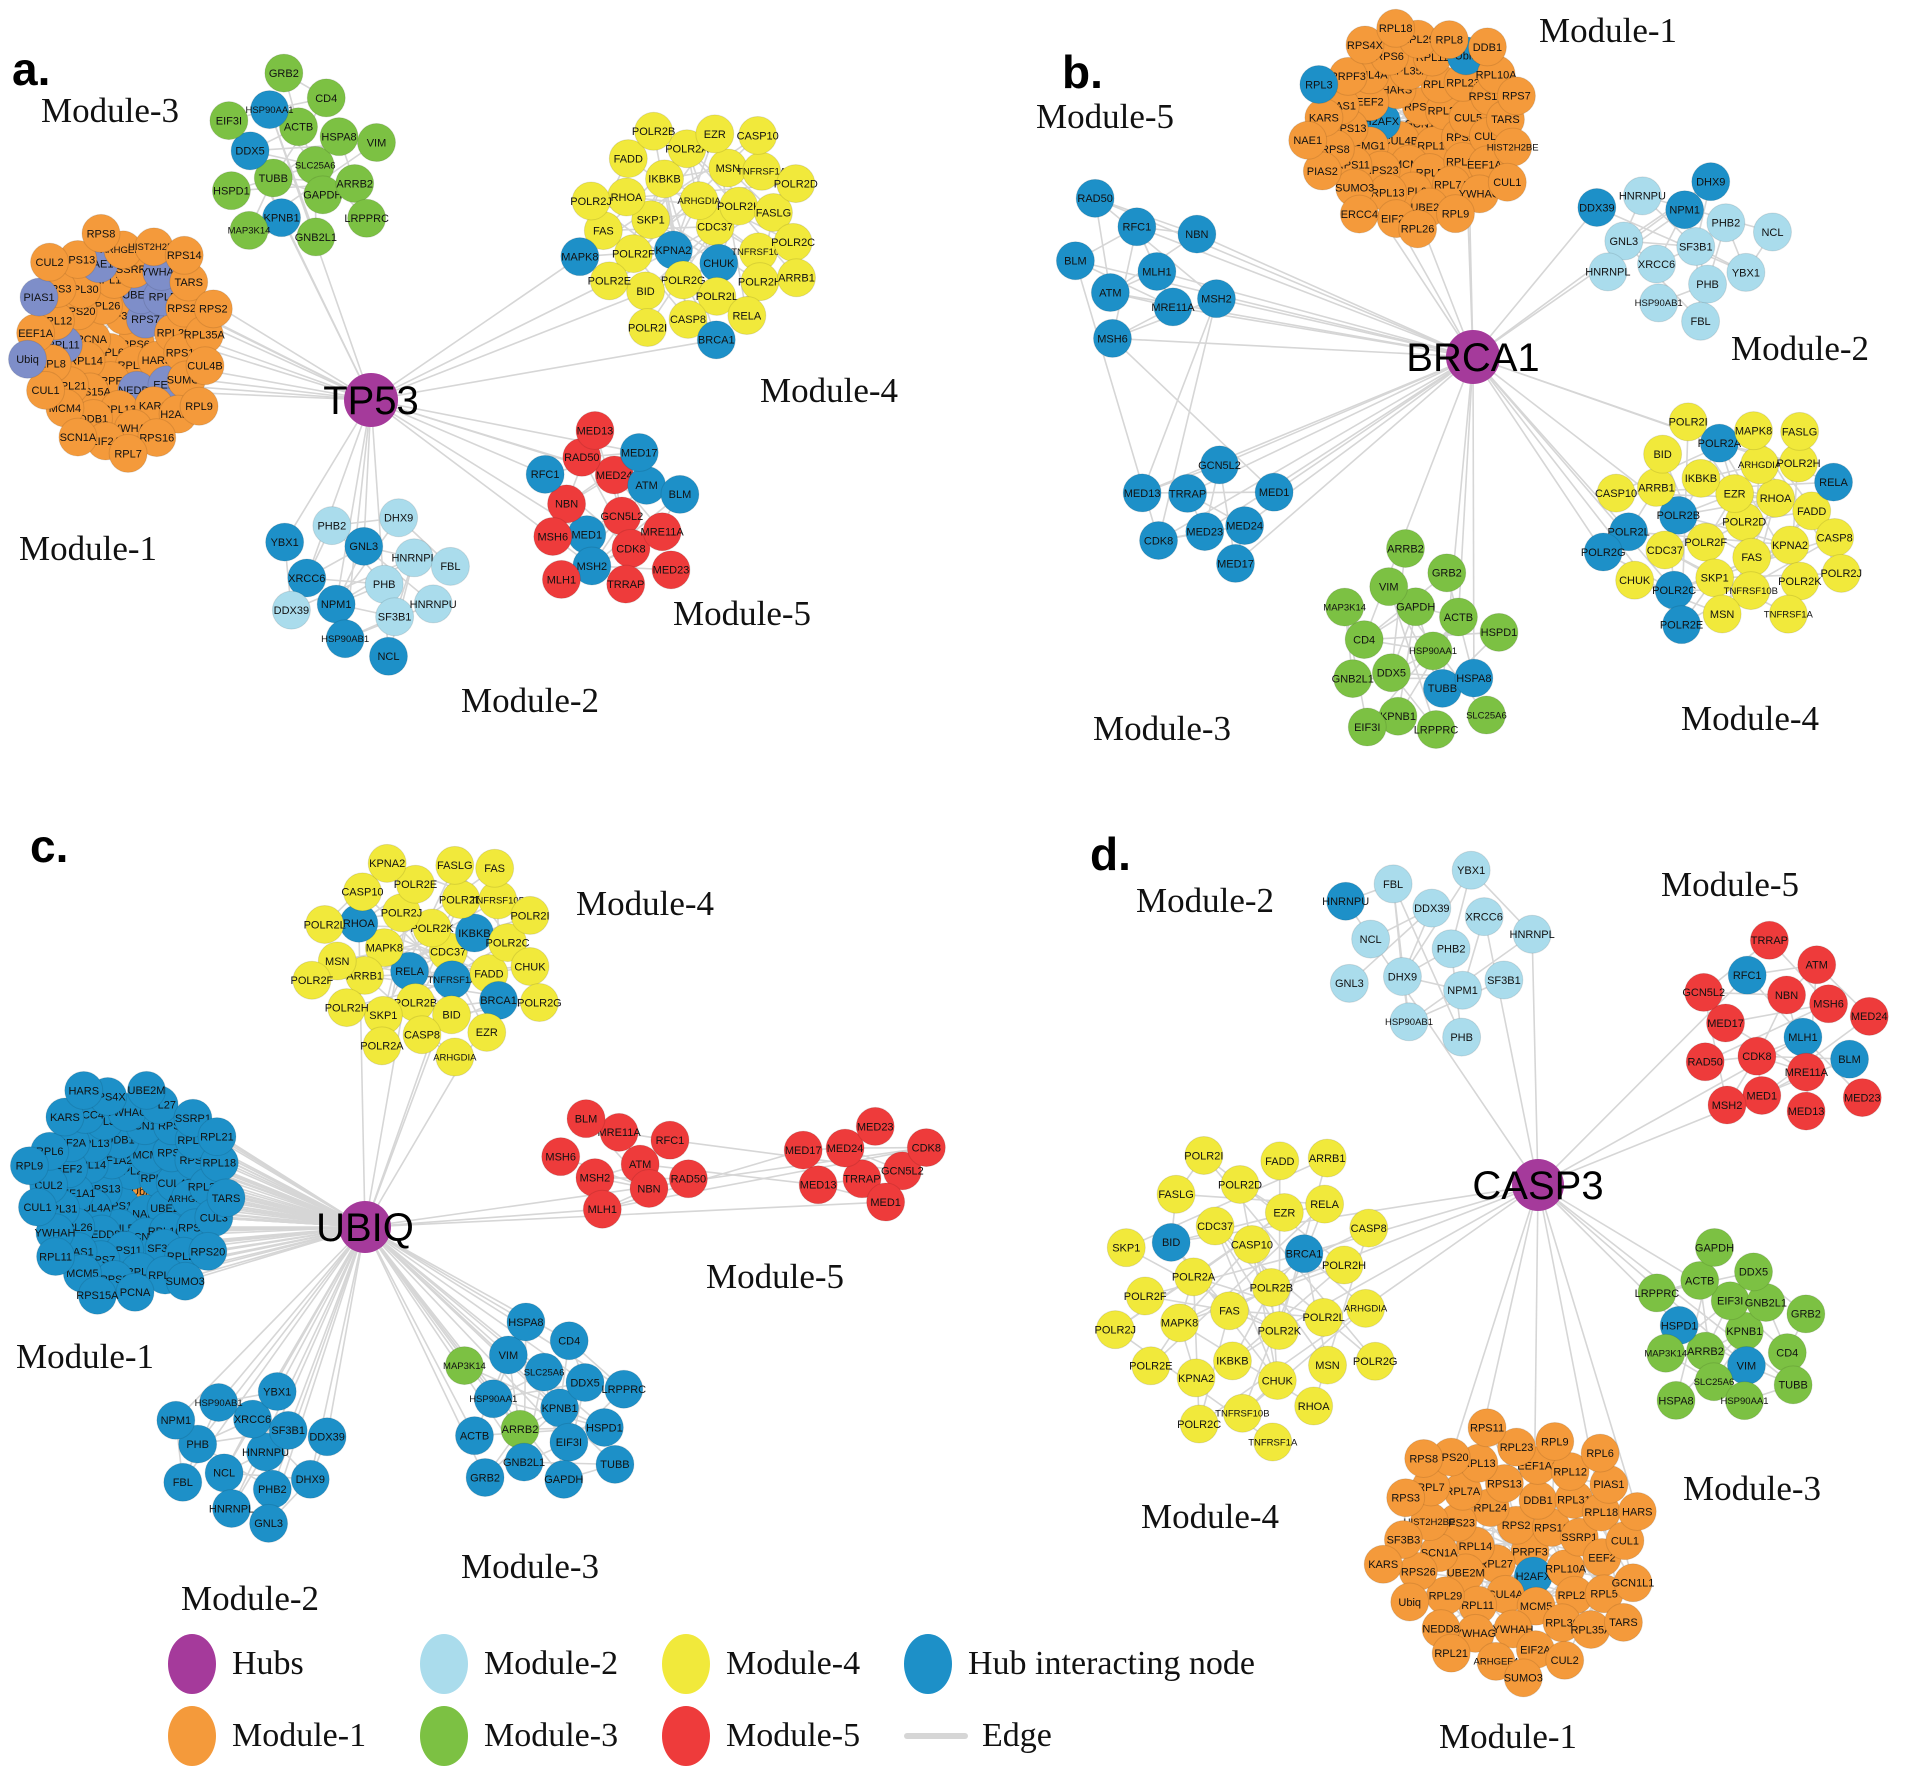  Describe the element at coordinates (1142, 493) in the screenshot. I see `node-MED13` at that location.